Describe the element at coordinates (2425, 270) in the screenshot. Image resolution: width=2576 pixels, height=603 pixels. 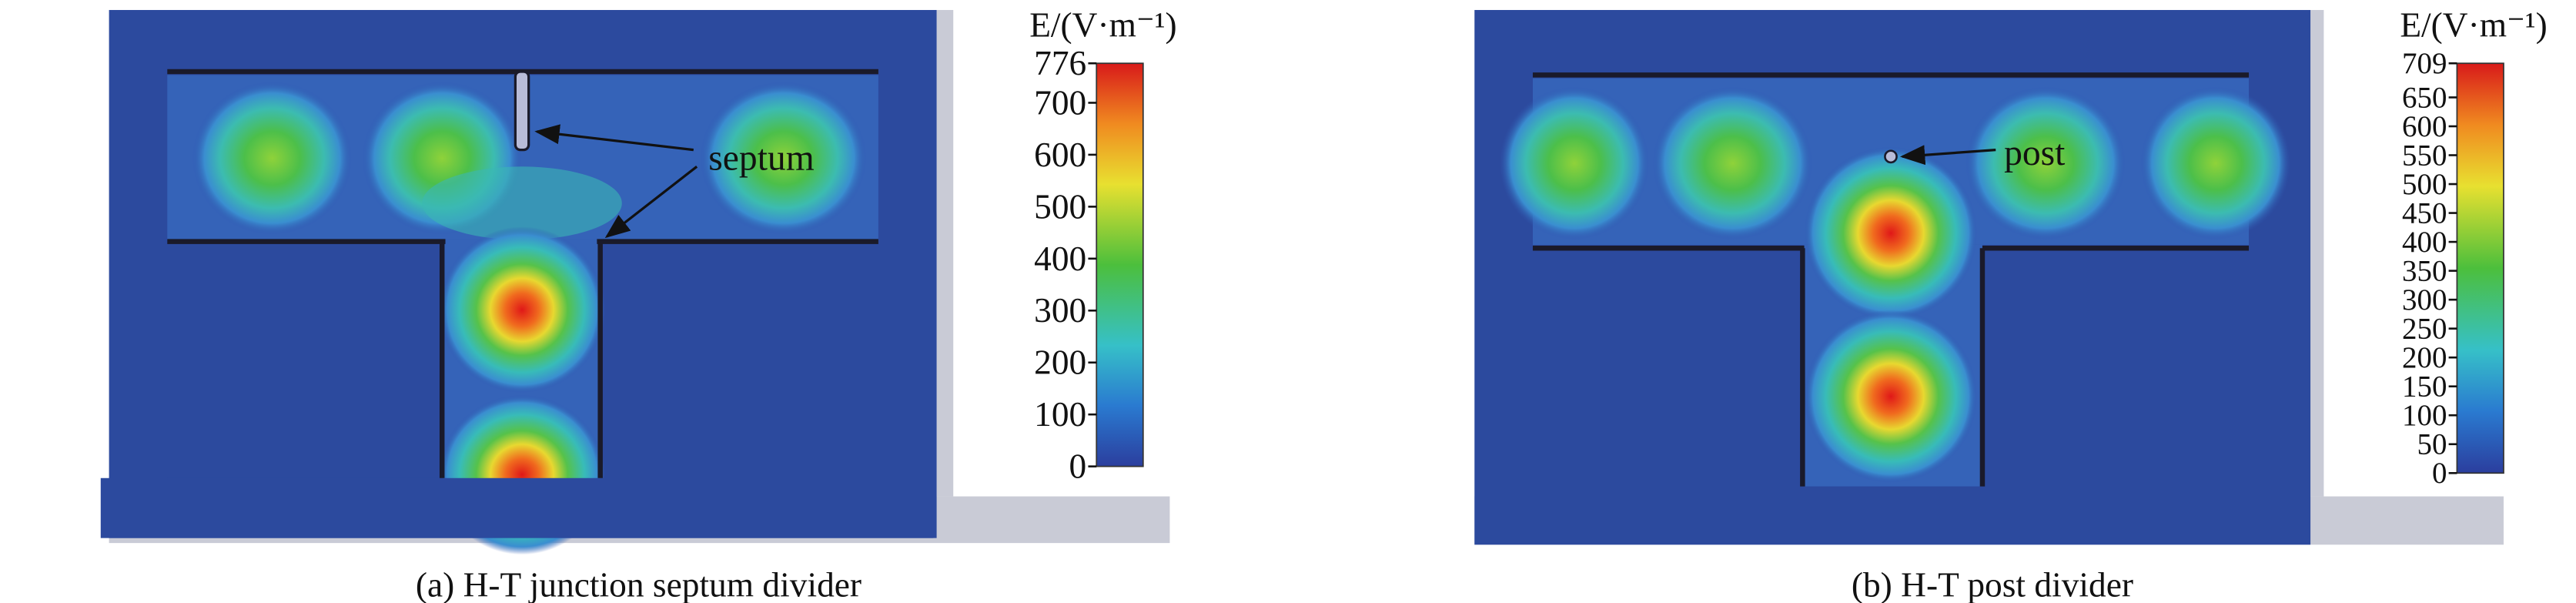
I see `tick-label: 350` at that location.